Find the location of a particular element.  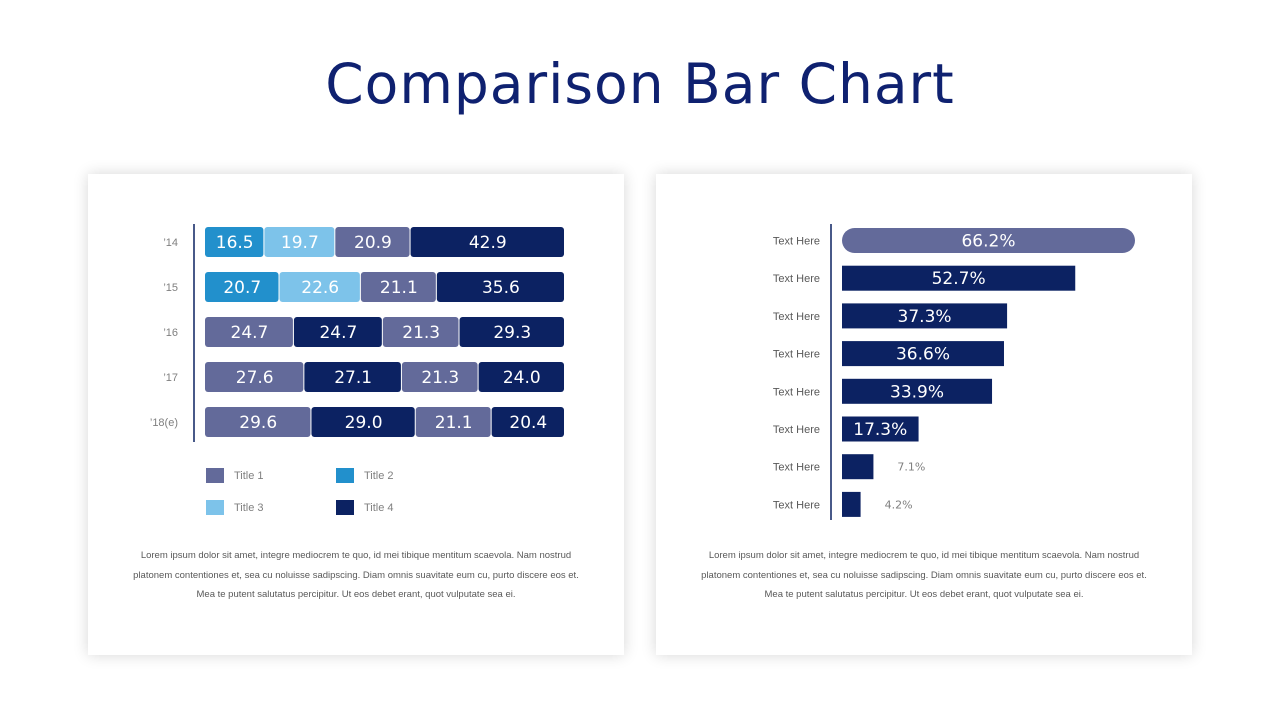

data-label: 27.6 is located at coordinates (255, 378).